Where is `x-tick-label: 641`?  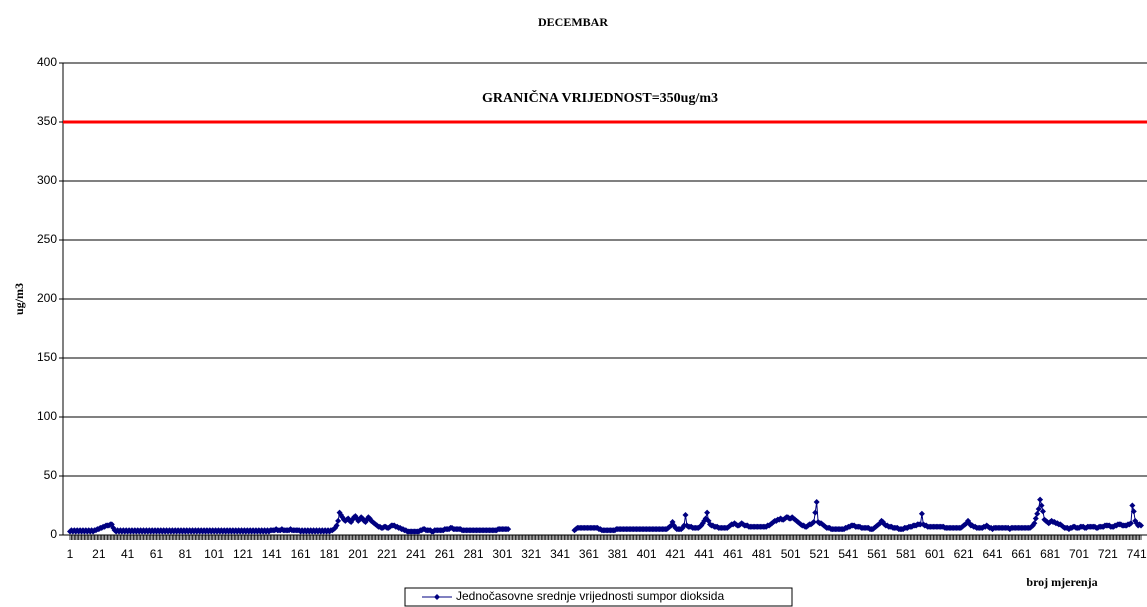
x-tick-label: 641 is located at coordinates (993, 554).